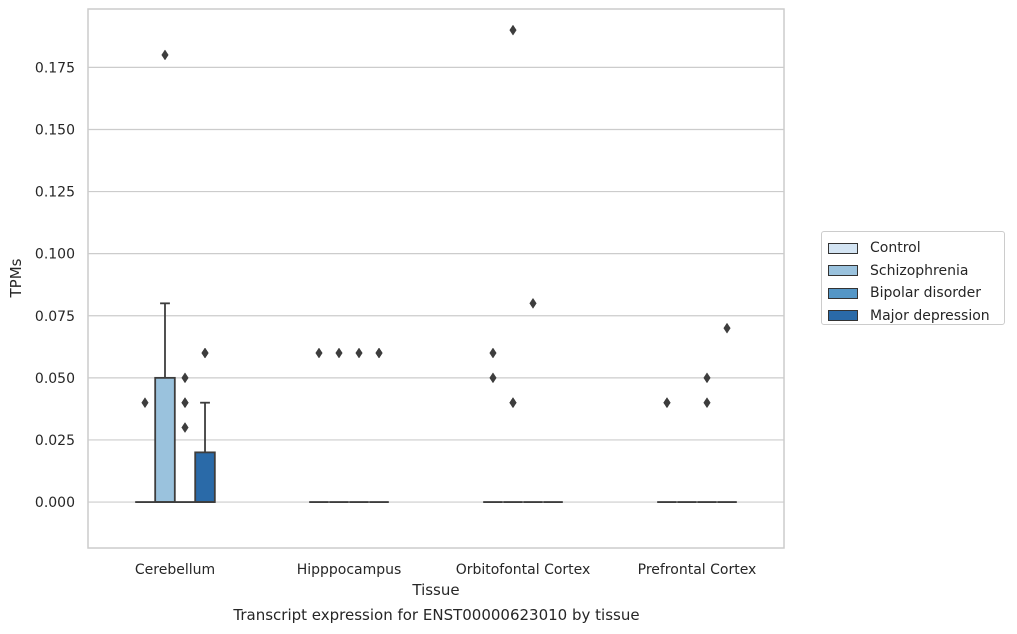  What do you see at coordinates (55, 193) in the screenshot?
I see `y-tick-label: 0.125` at bounding box center [55, 193].